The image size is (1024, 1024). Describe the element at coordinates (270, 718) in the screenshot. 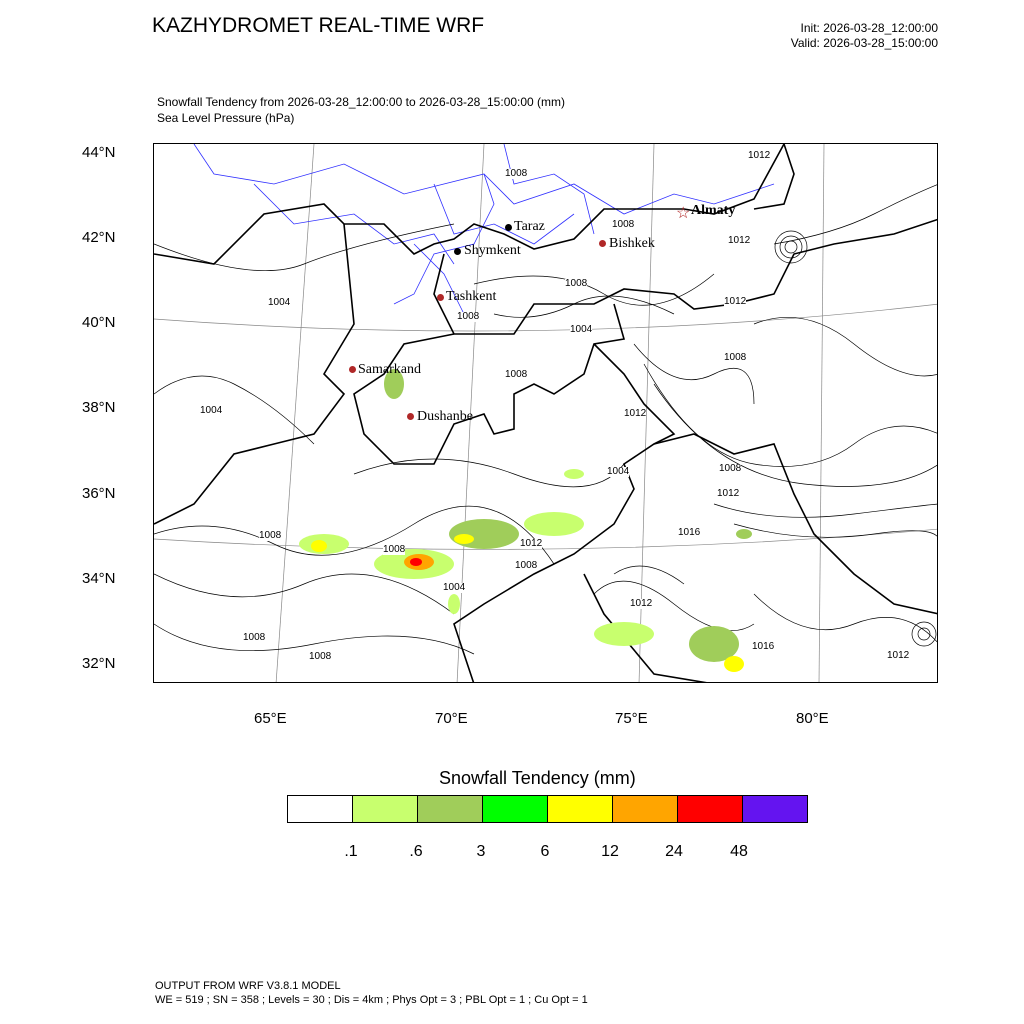

I see `lon-label: 65°E` at that location.